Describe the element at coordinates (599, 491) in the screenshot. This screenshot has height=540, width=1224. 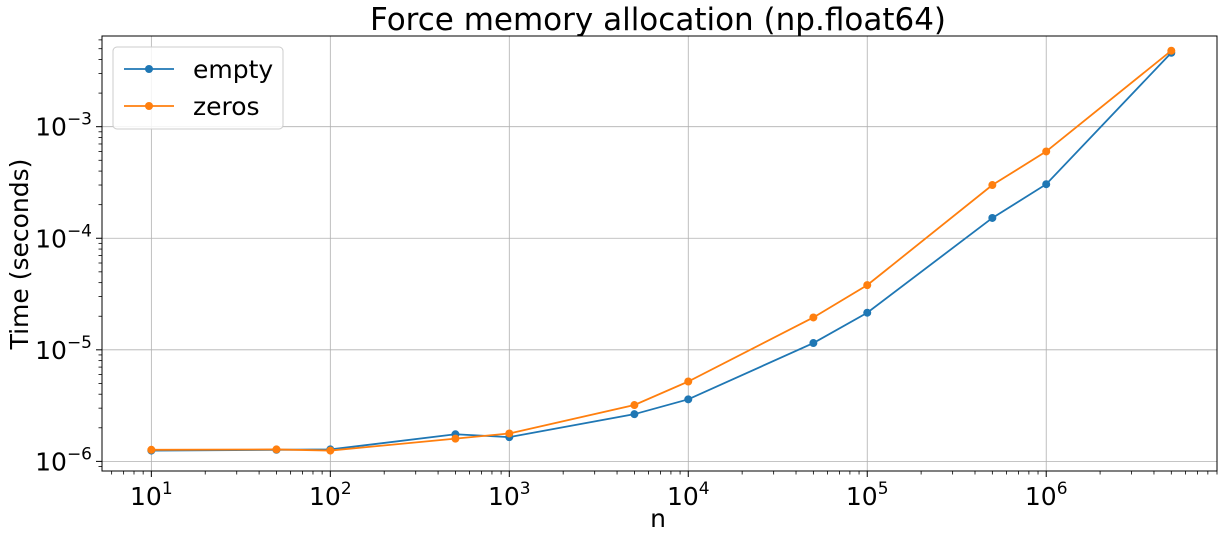
I see `x-axis-ticks: 101 102 103 104 105 106` at that location.